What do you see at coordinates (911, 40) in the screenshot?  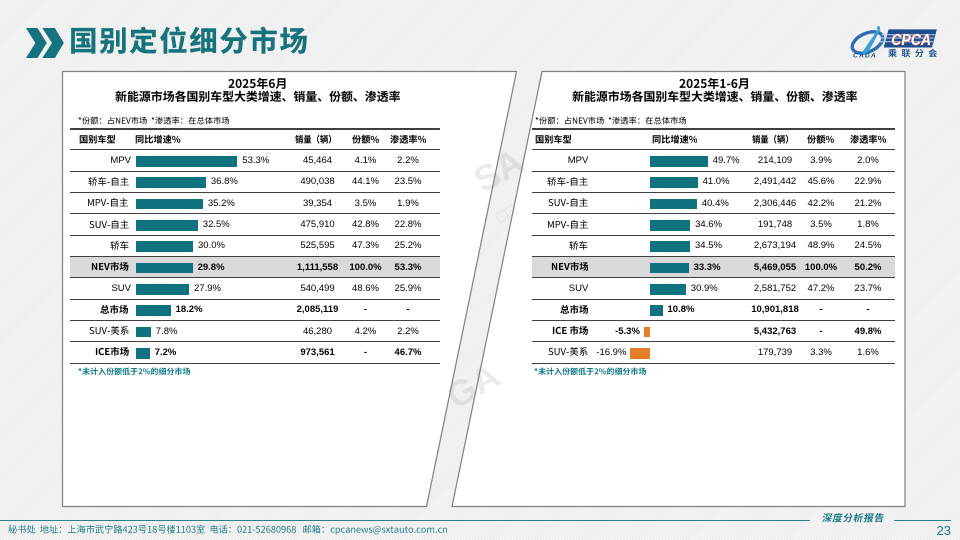 I see `svg-text: CPCA` at bounding box center [911, 40].